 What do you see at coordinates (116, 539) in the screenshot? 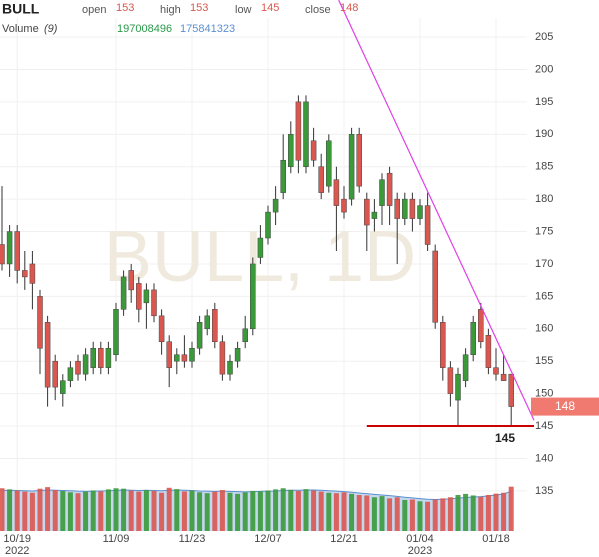
I see `x-tick-label: 11/09` at bounding box center [116, 539].